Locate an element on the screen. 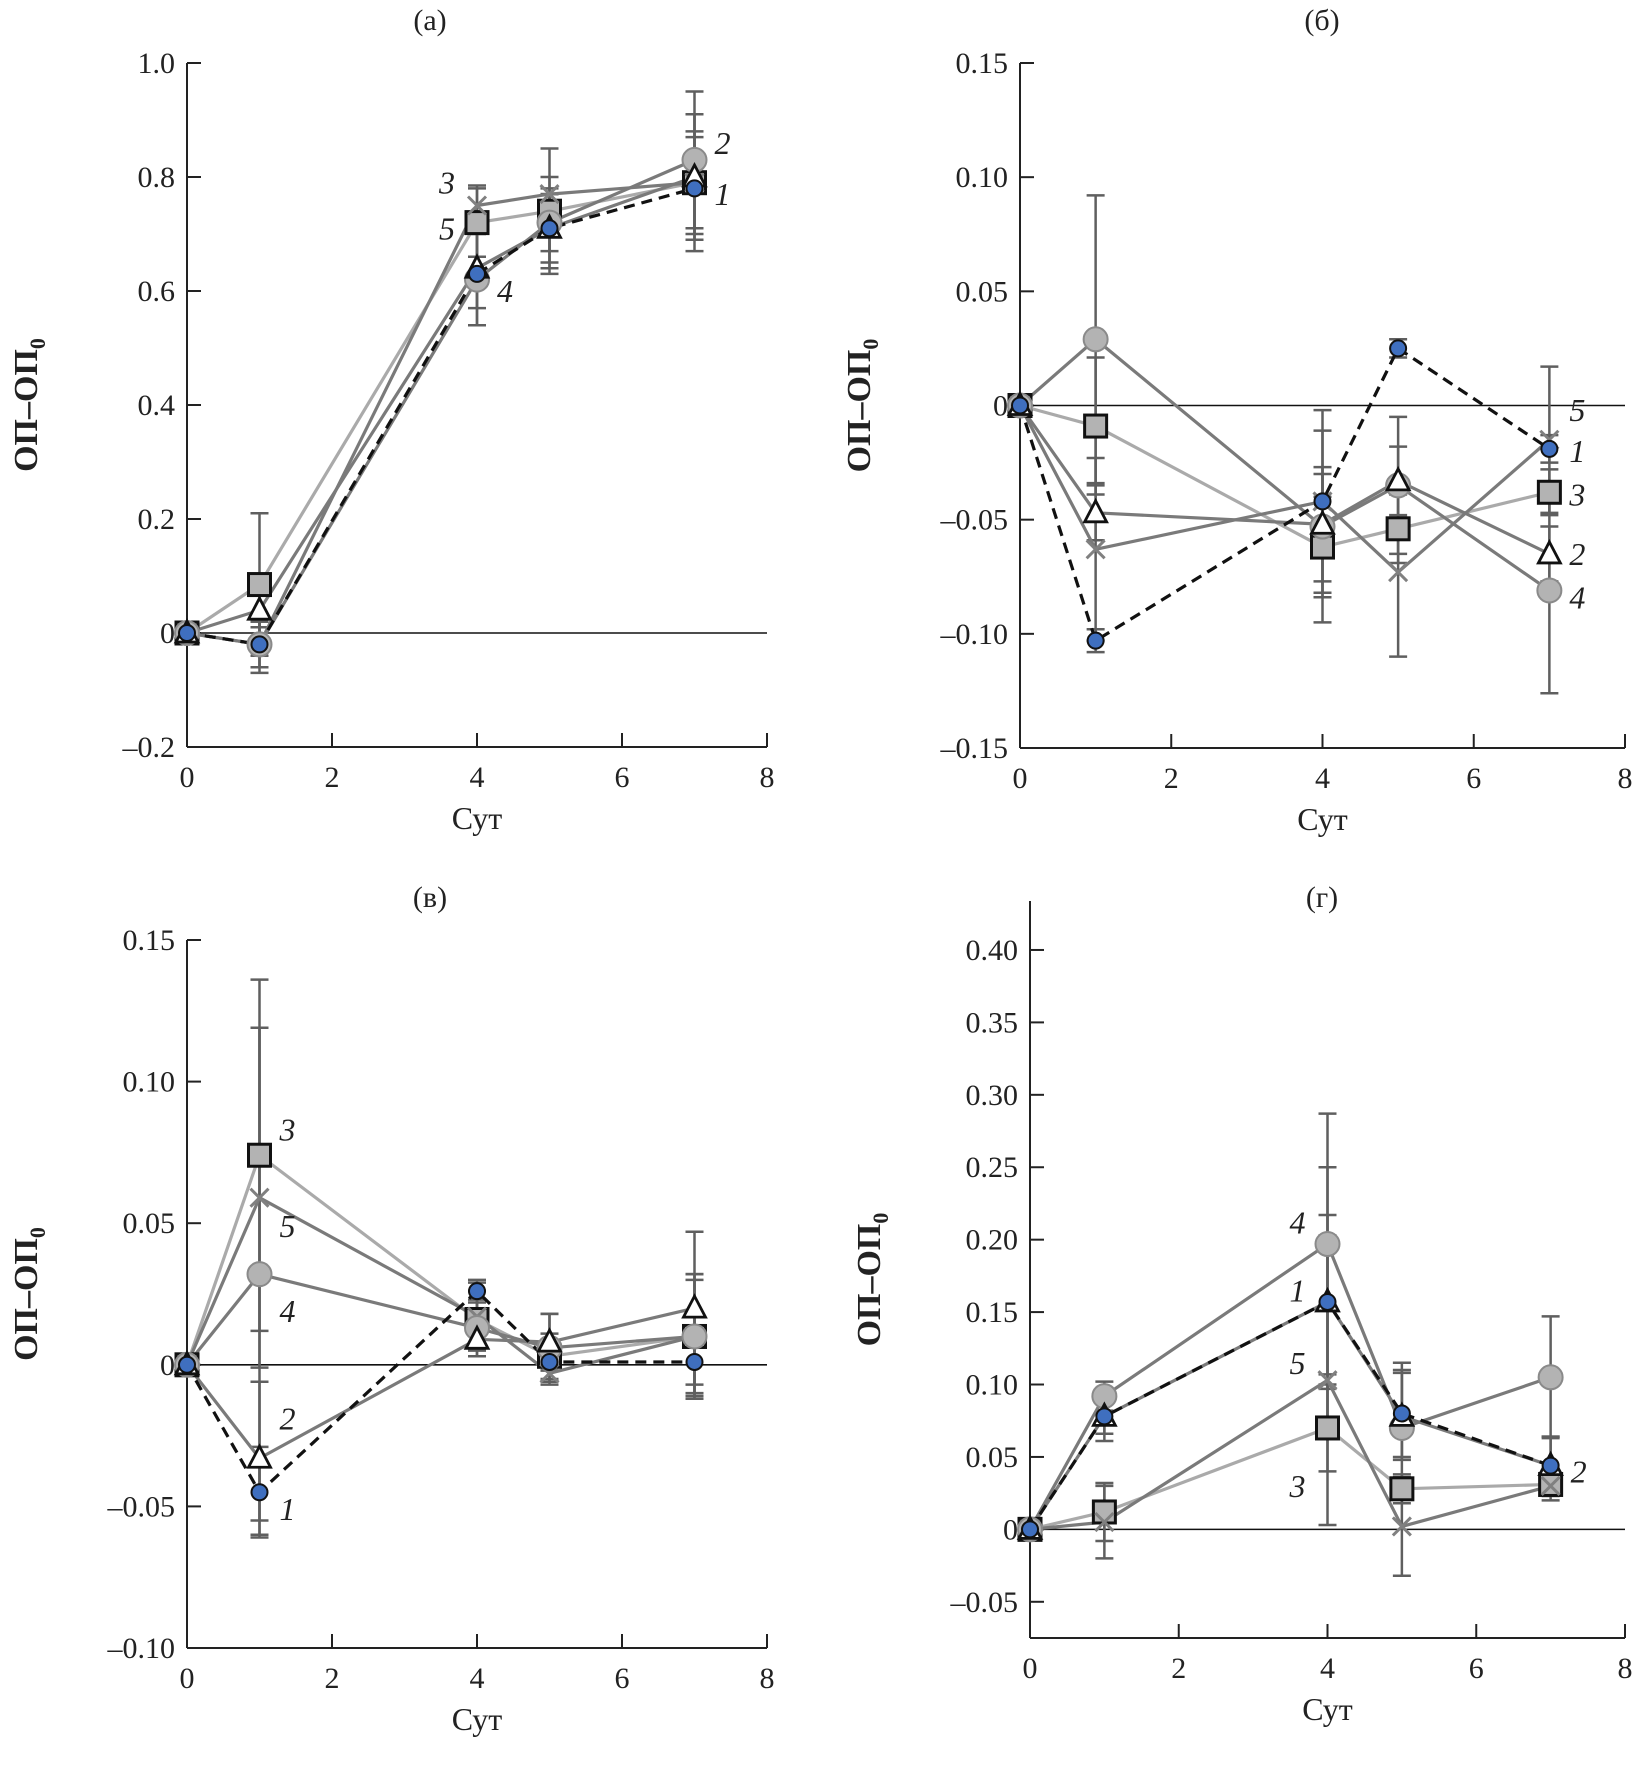 The width and height of the screenshot is (1643, 1765). panel-title: (б) is located at coordinates (1321, 20).